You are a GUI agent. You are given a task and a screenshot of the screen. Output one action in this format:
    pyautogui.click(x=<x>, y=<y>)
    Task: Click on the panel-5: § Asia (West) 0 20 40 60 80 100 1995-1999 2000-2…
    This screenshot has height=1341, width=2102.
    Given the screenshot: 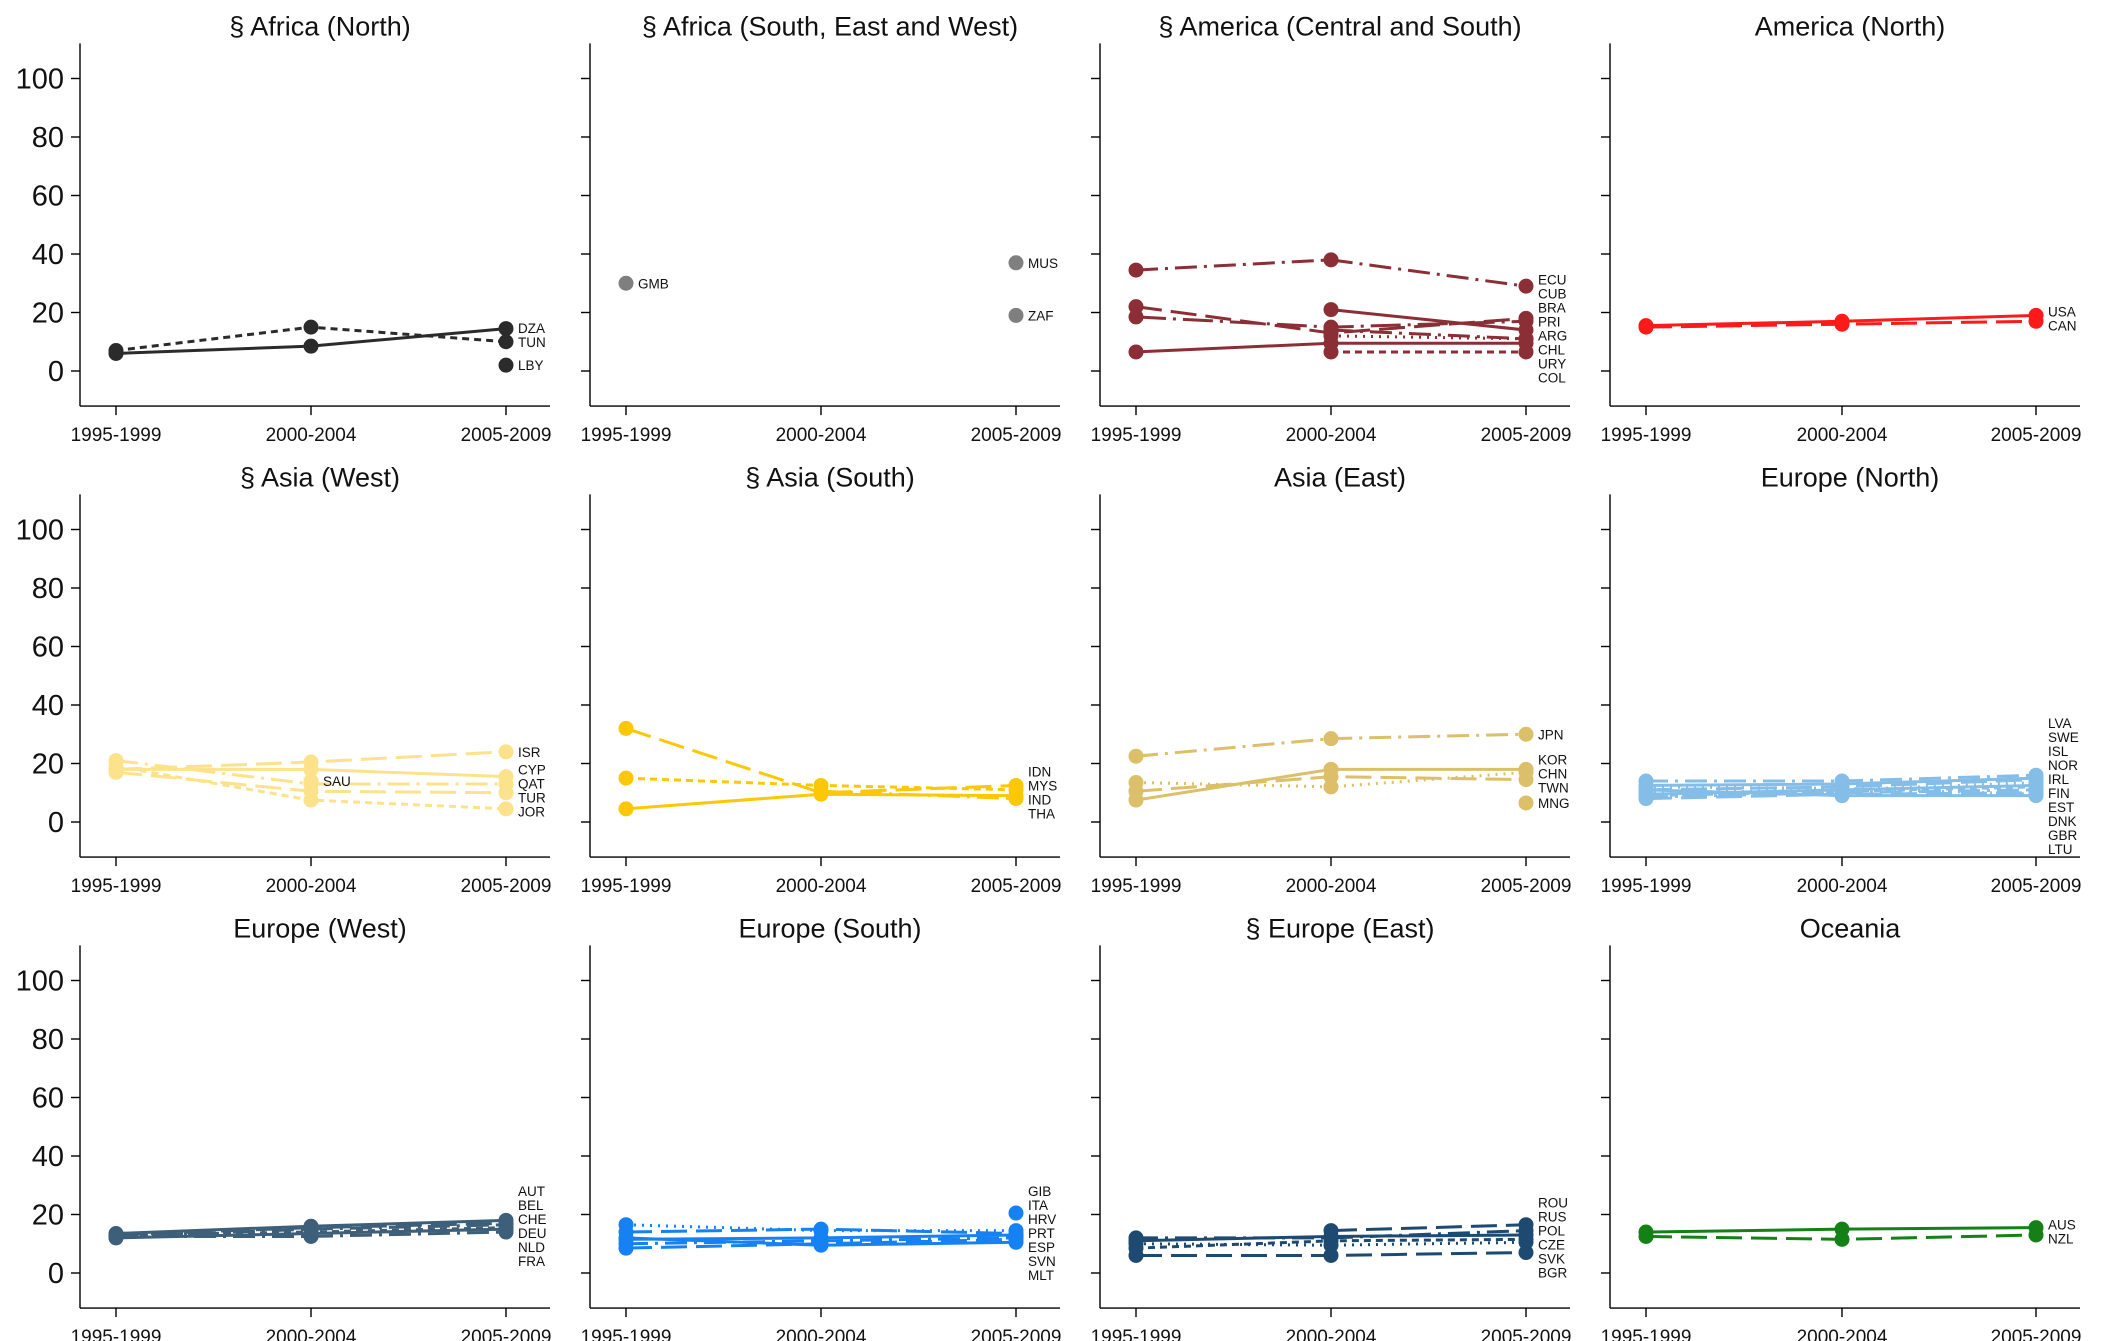 What is the action you would take?
    pyautogui.click(x=284, y=679)
    